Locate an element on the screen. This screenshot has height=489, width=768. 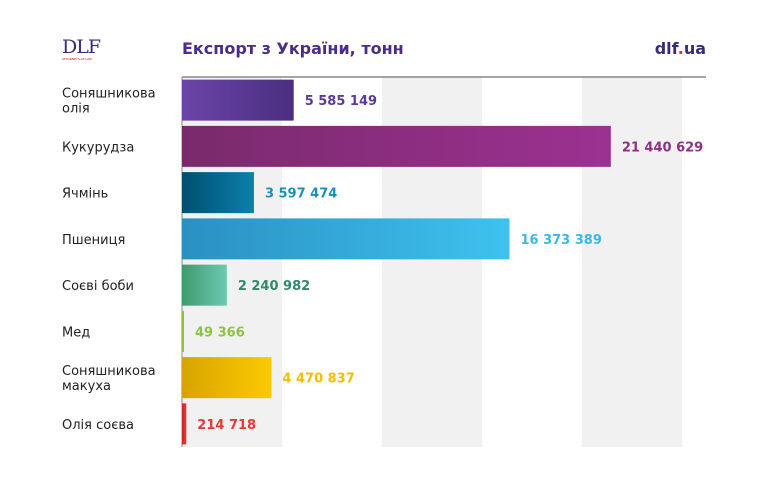
category-label: Кукурудза is located at coordinates (98, 147).